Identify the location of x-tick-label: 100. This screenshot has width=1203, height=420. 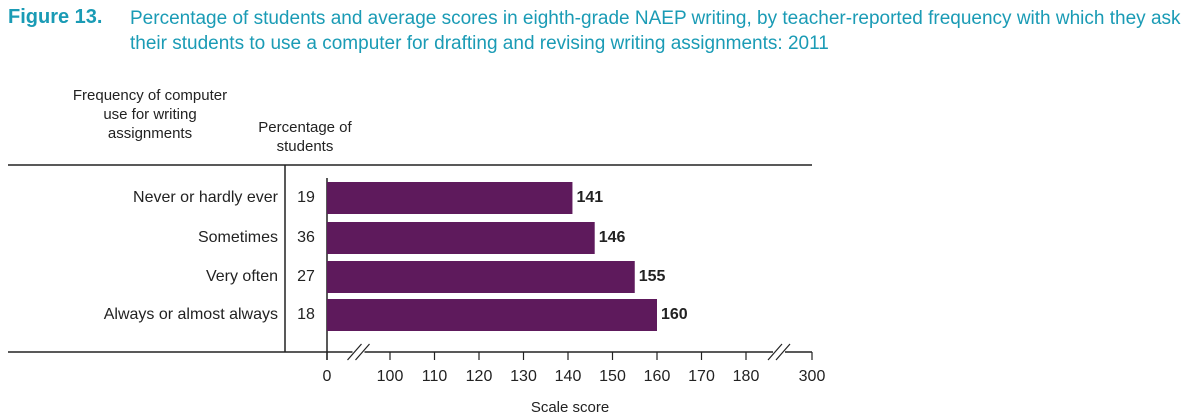
(390, 376).